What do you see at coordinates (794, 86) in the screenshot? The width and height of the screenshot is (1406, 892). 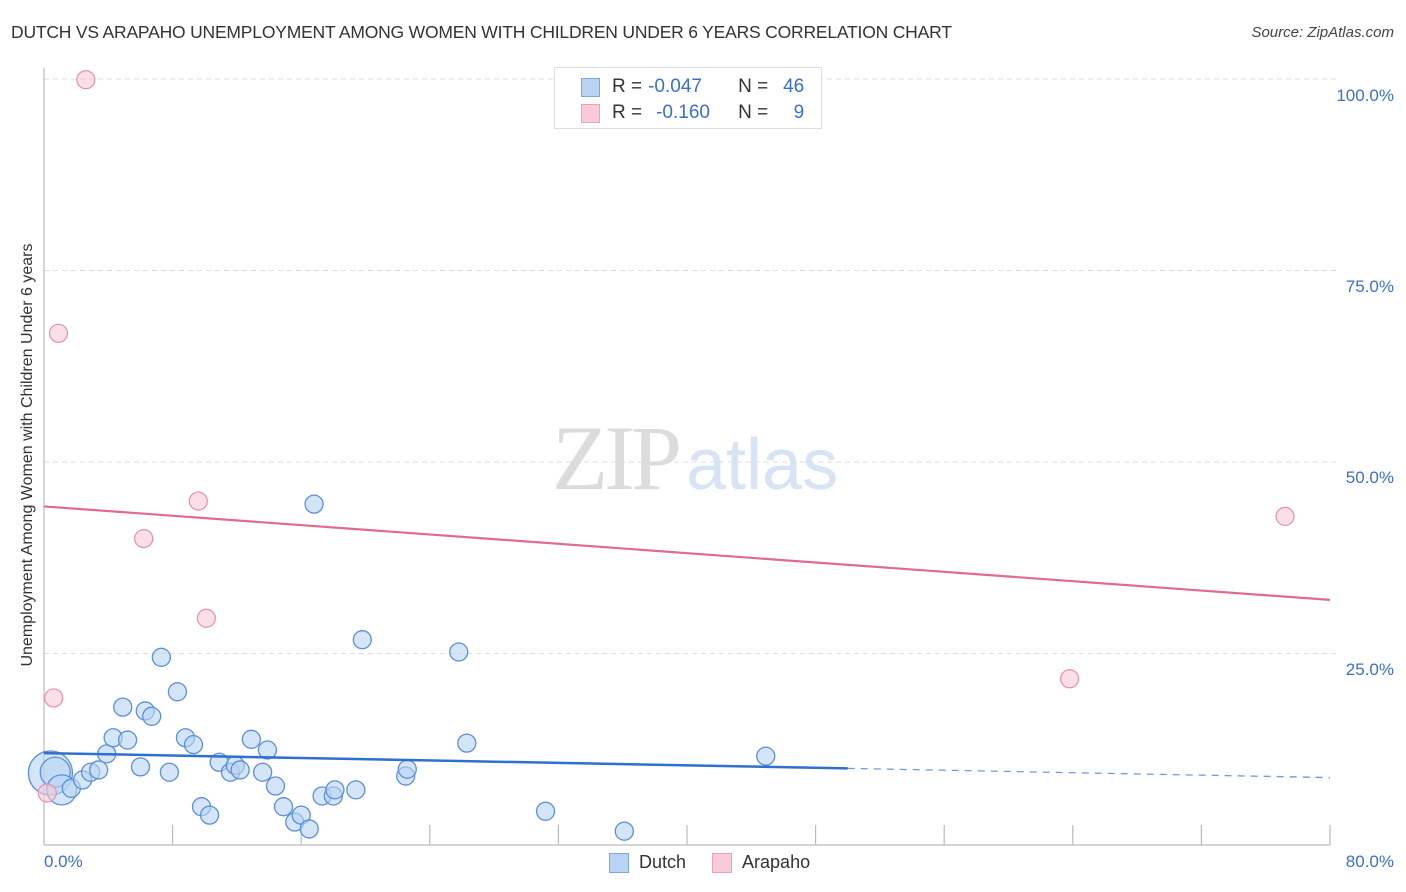 I see `dutch-n-value: 46` at bounding box center [794, 86].